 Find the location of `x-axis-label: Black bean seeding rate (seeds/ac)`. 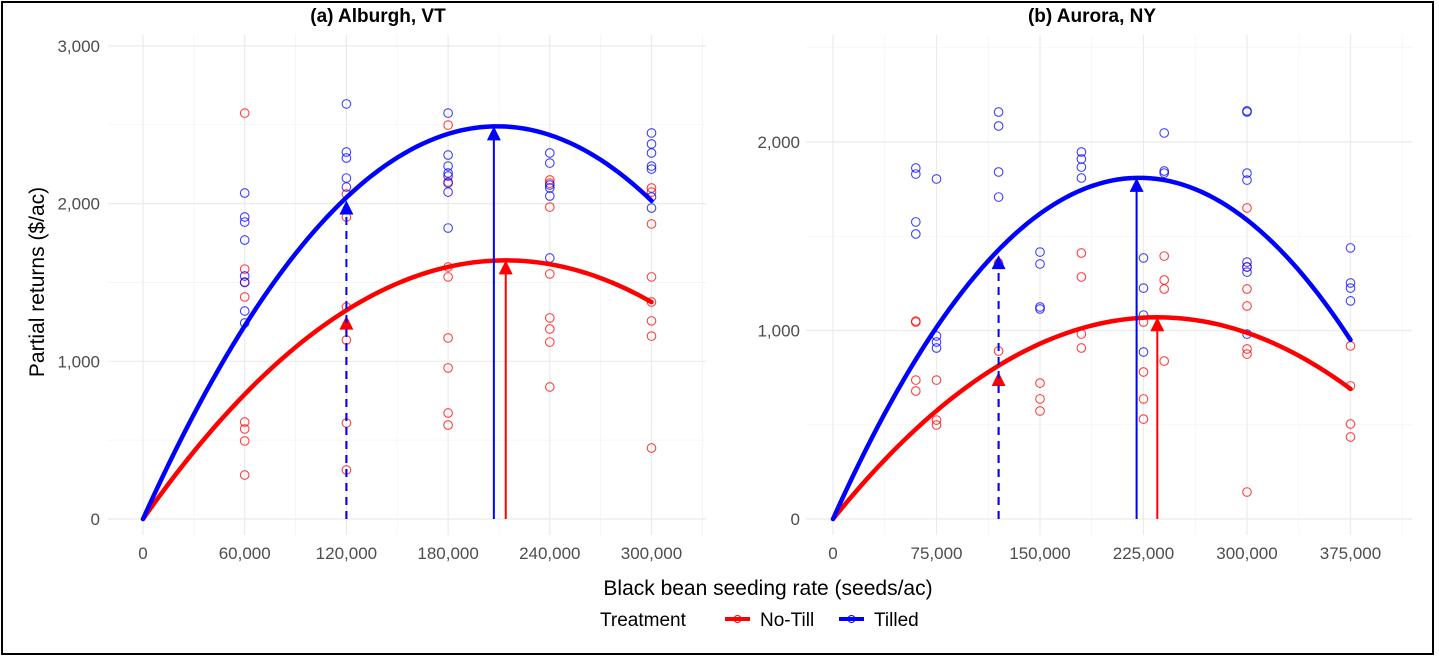

x-axis-label: Black bean seeding rate (seeds/ac) is located at coordinates (767, 588).